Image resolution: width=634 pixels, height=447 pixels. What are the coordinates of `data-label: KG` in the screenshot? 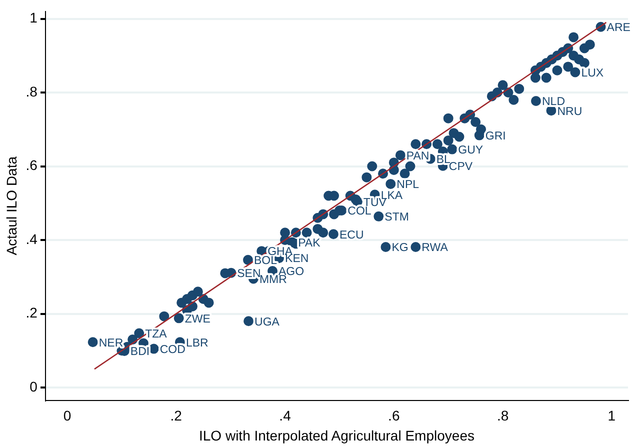 It's located at (400, 248).